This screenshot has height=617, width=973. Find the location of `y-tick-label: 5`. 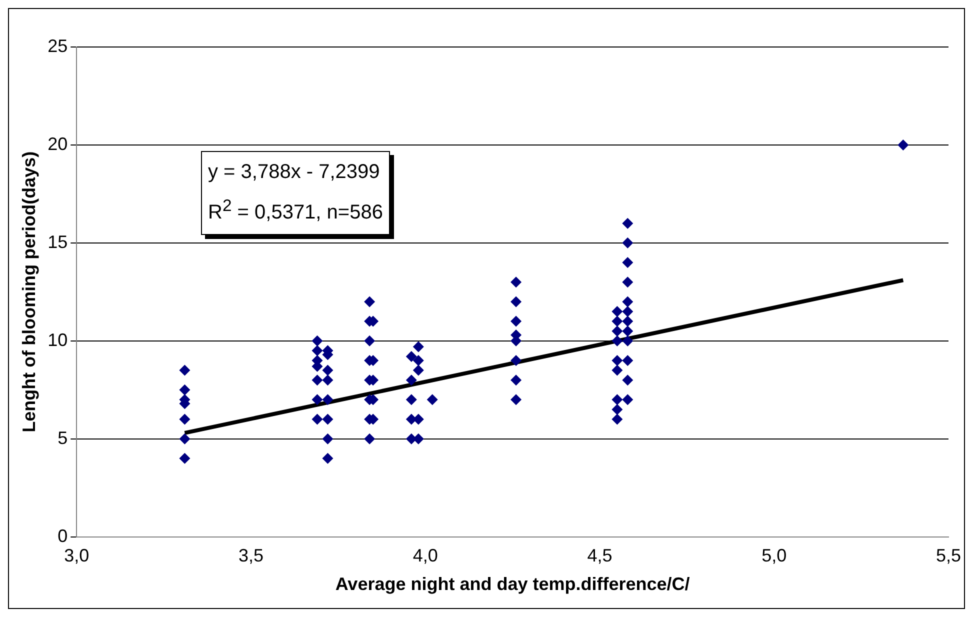

y-tick-label: 5 is located at coordinates (63, 438).